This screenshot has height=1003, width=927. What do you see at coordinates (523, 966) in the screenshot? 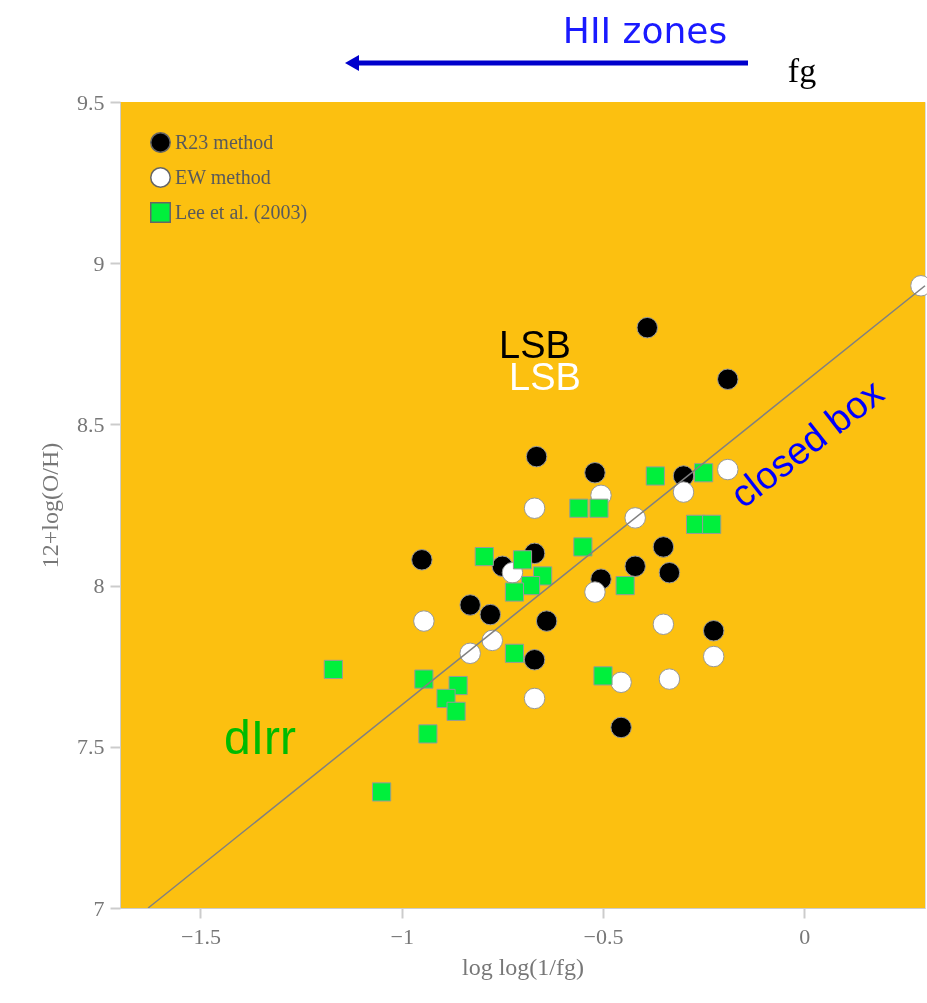
I see `x-axis-title: log log(1/fg)` at bounding box center [523, 966].